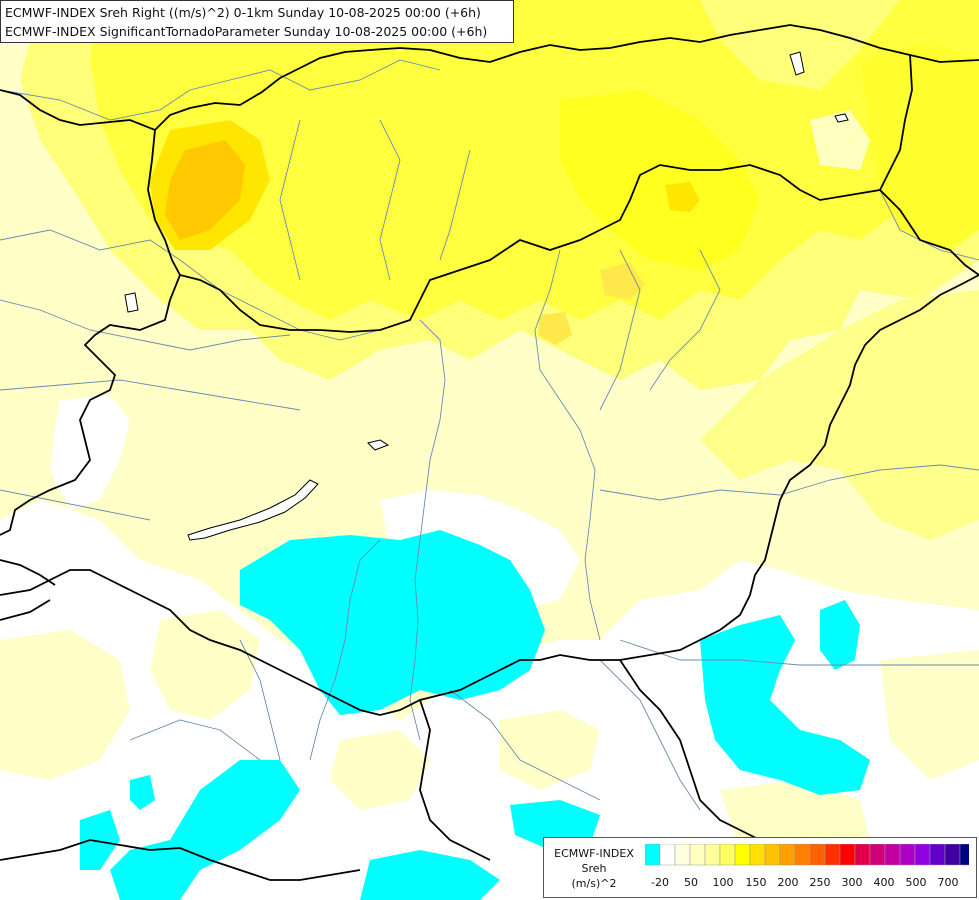 This screenshot has height=900, width=979. Describe the element at coordinates (430, 875) in the screenshot. I see `cyan-region-south` at that location.